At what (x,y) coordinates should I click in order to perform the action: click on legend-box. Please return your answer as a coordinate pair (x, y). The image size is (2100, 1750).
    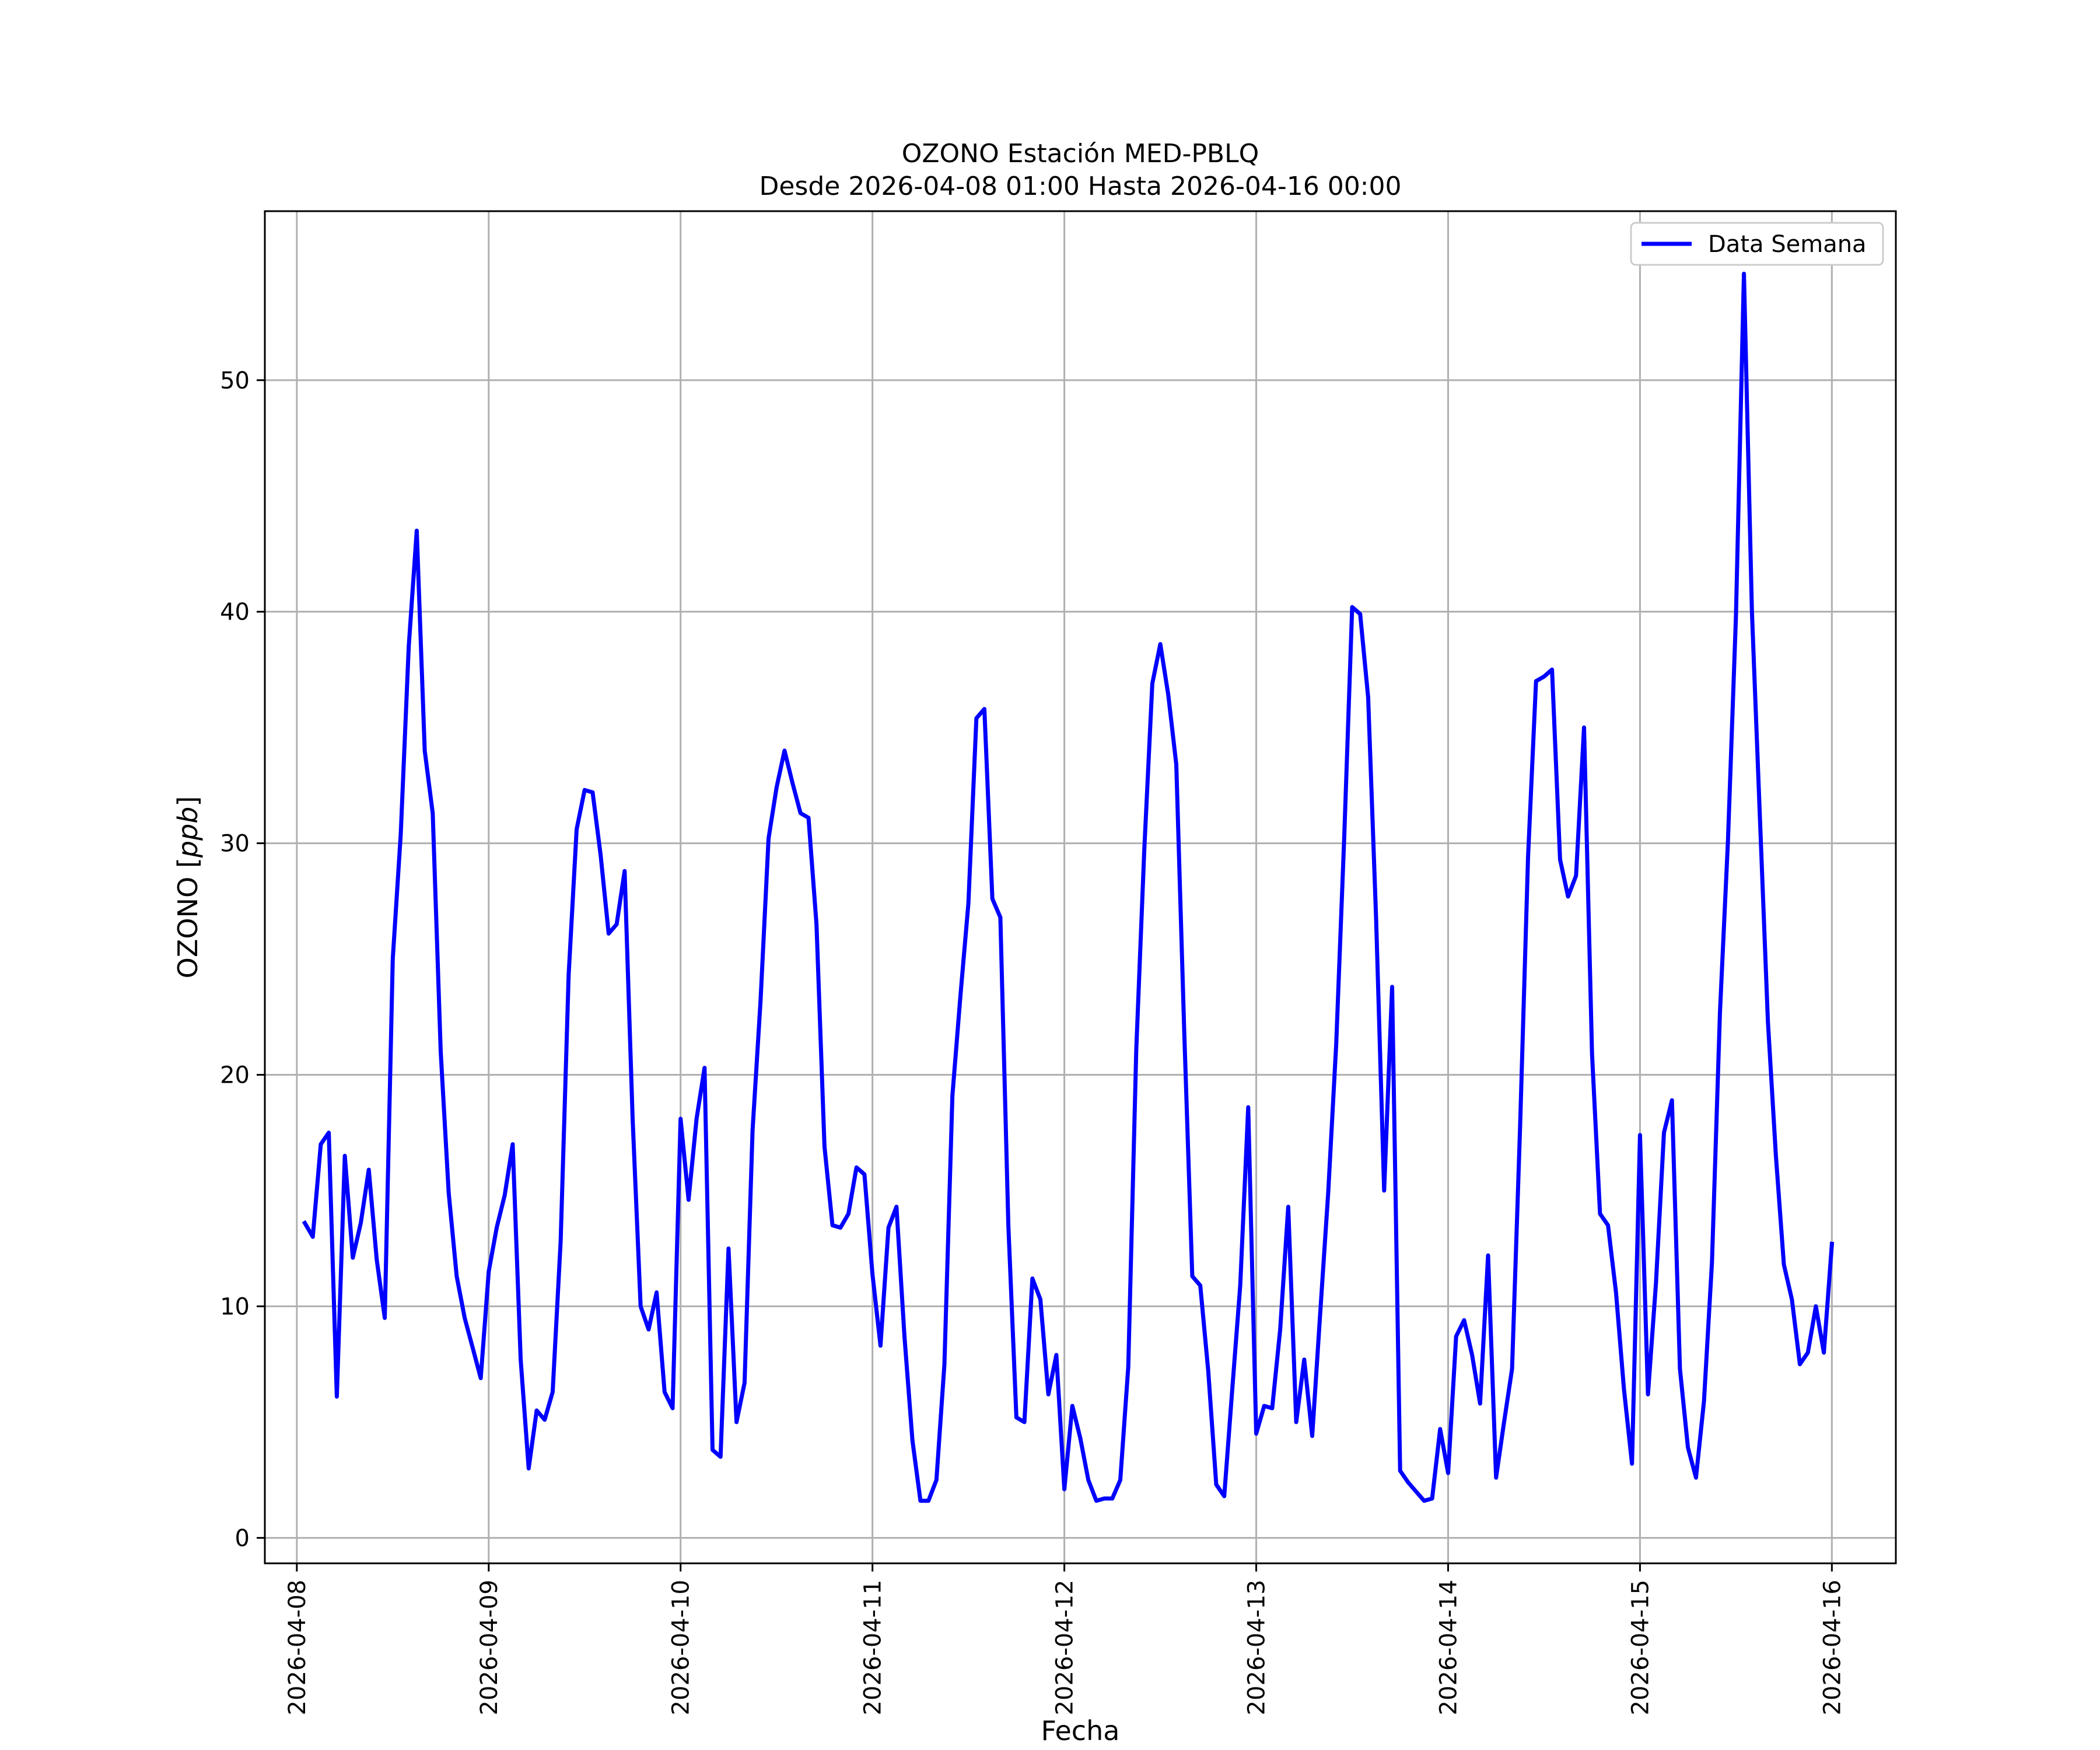
    Looking at the image, I should click on (1757, 244).